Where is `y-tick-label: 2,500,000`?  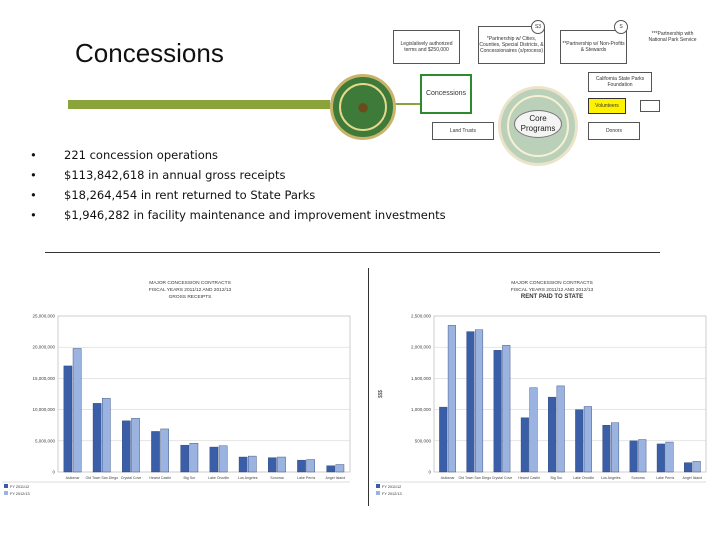 y-tick-label: 2,500,000 is located at coordinates (421, 316).